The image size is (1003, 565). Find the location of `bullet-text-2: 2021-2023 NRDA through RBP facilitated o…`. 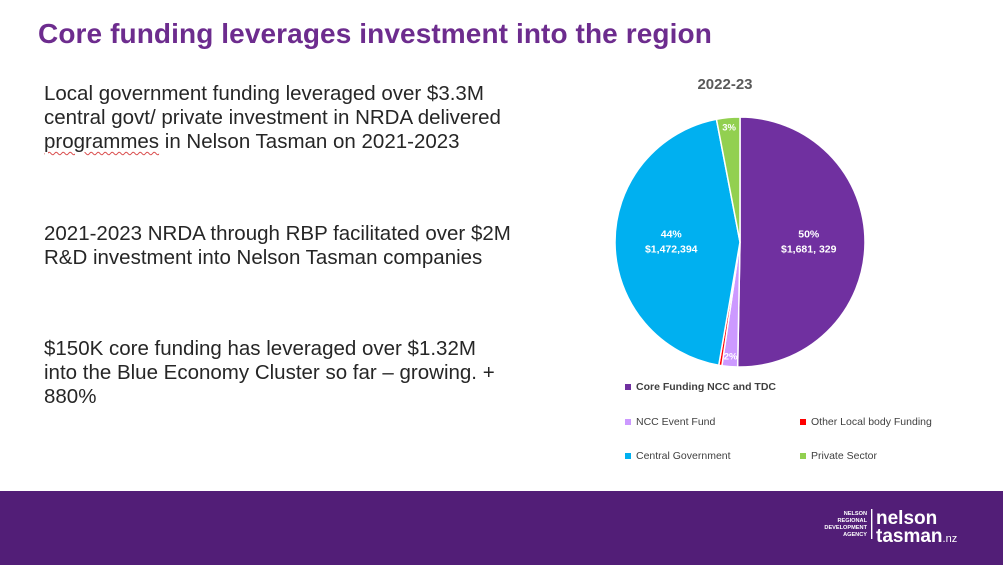

bullet-text-2: 2021-2023 NRDA through RBP facilitated o… is located at coordinates (277, 245).